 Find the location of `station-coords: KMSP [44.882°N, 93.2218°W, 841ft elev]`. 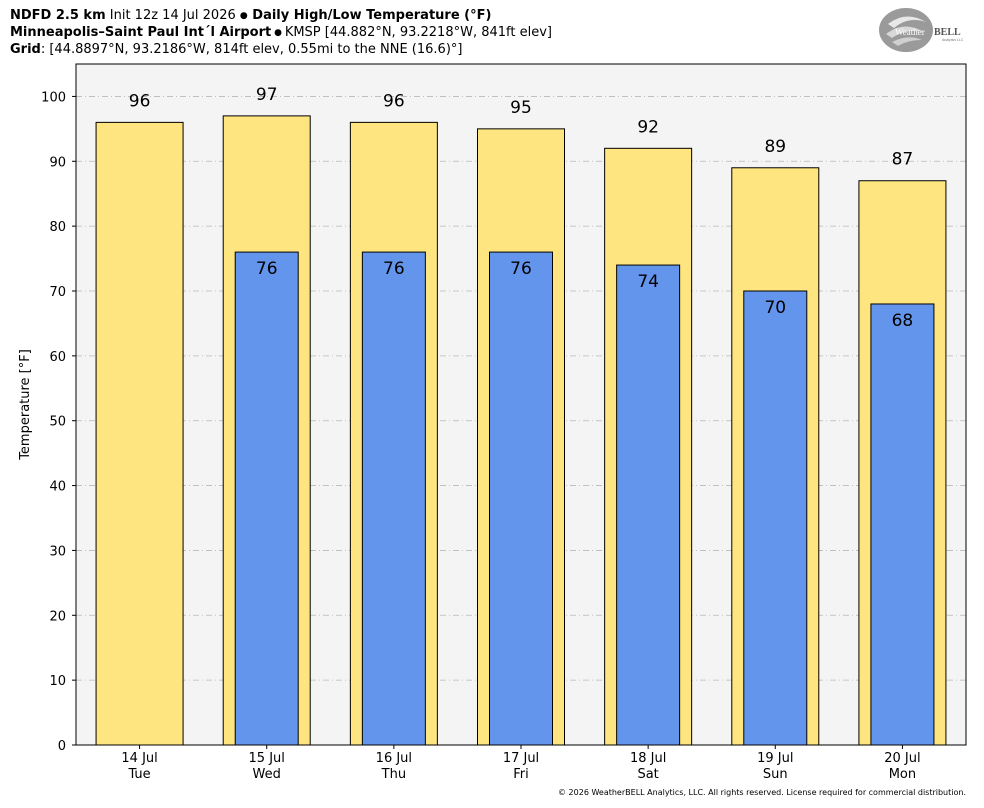

station-coords: KMSP [44.882°N, 93.2218°W, 841ft elev] is located at coordinates (418, 32).